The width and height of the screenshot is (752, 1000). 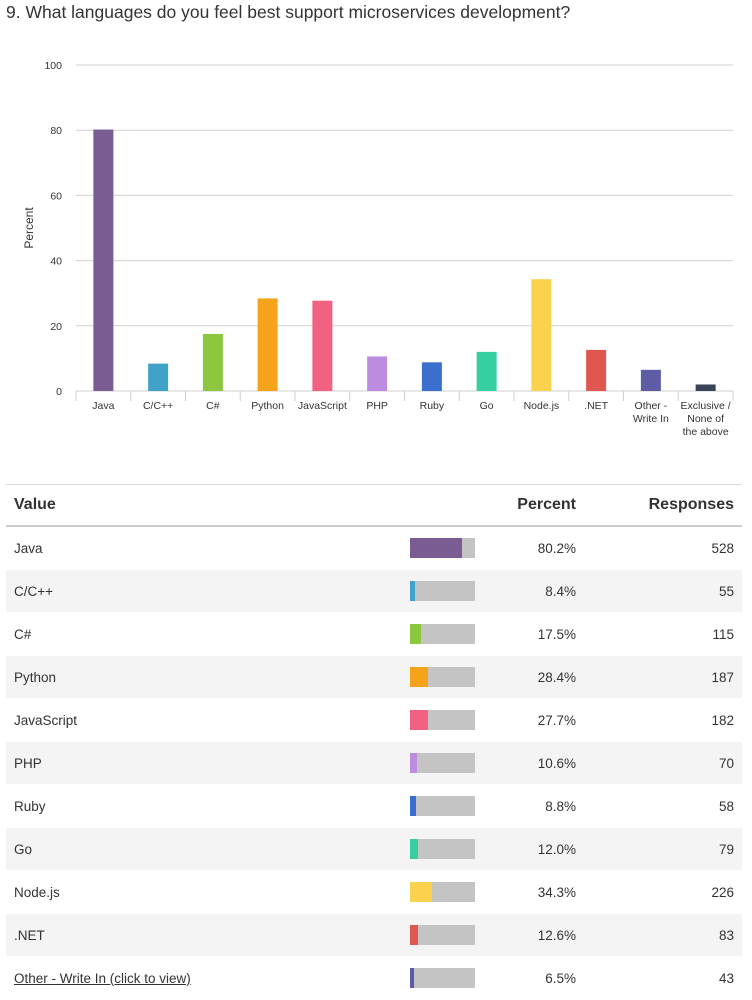 I want to click on row-responses: 55, so click(x=663, y=591).